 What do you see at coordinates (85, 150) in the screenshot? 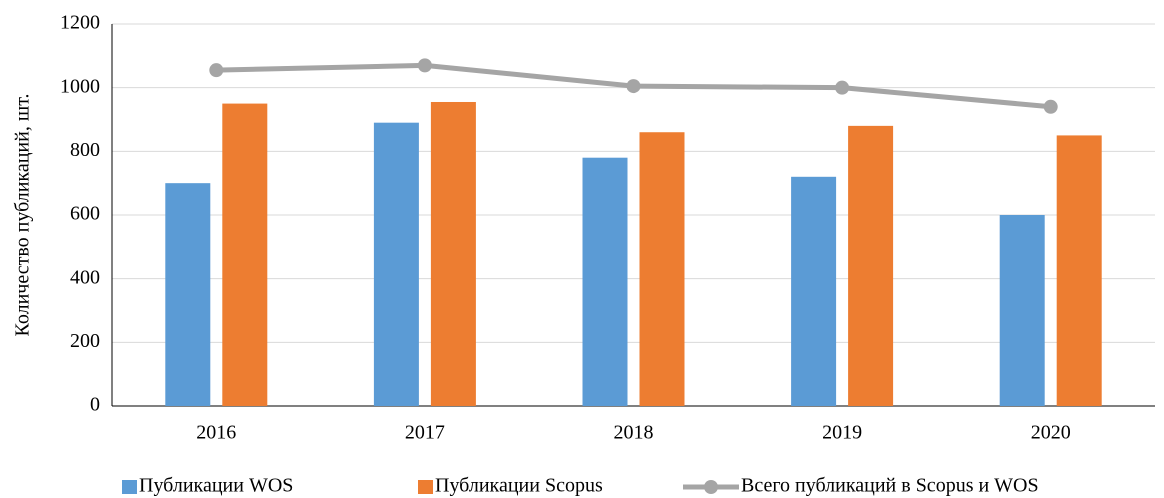
I see `y-tick-label: 800` at bounding box center [85, 150].